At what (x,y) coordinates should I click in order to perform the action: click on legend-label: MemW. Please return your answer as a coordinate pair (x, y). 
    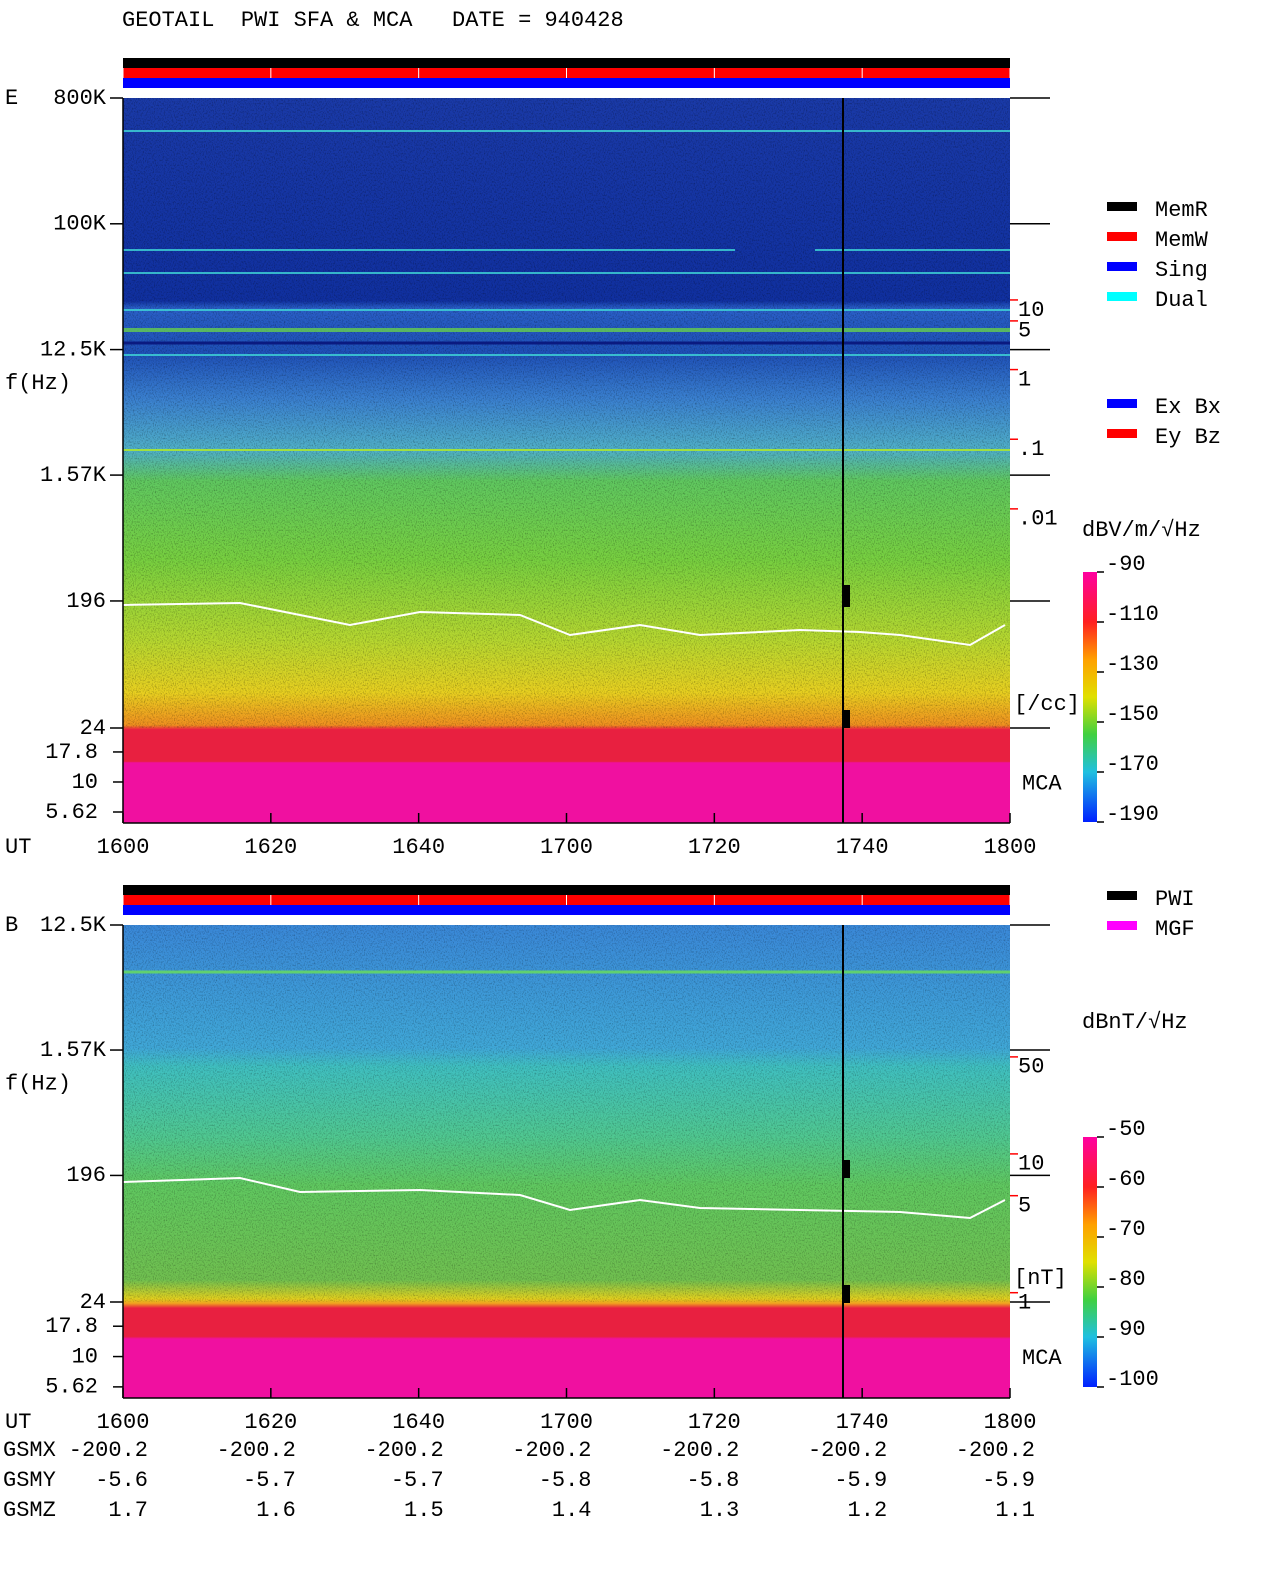
    Looking at the image, I should click on (1182, 240).